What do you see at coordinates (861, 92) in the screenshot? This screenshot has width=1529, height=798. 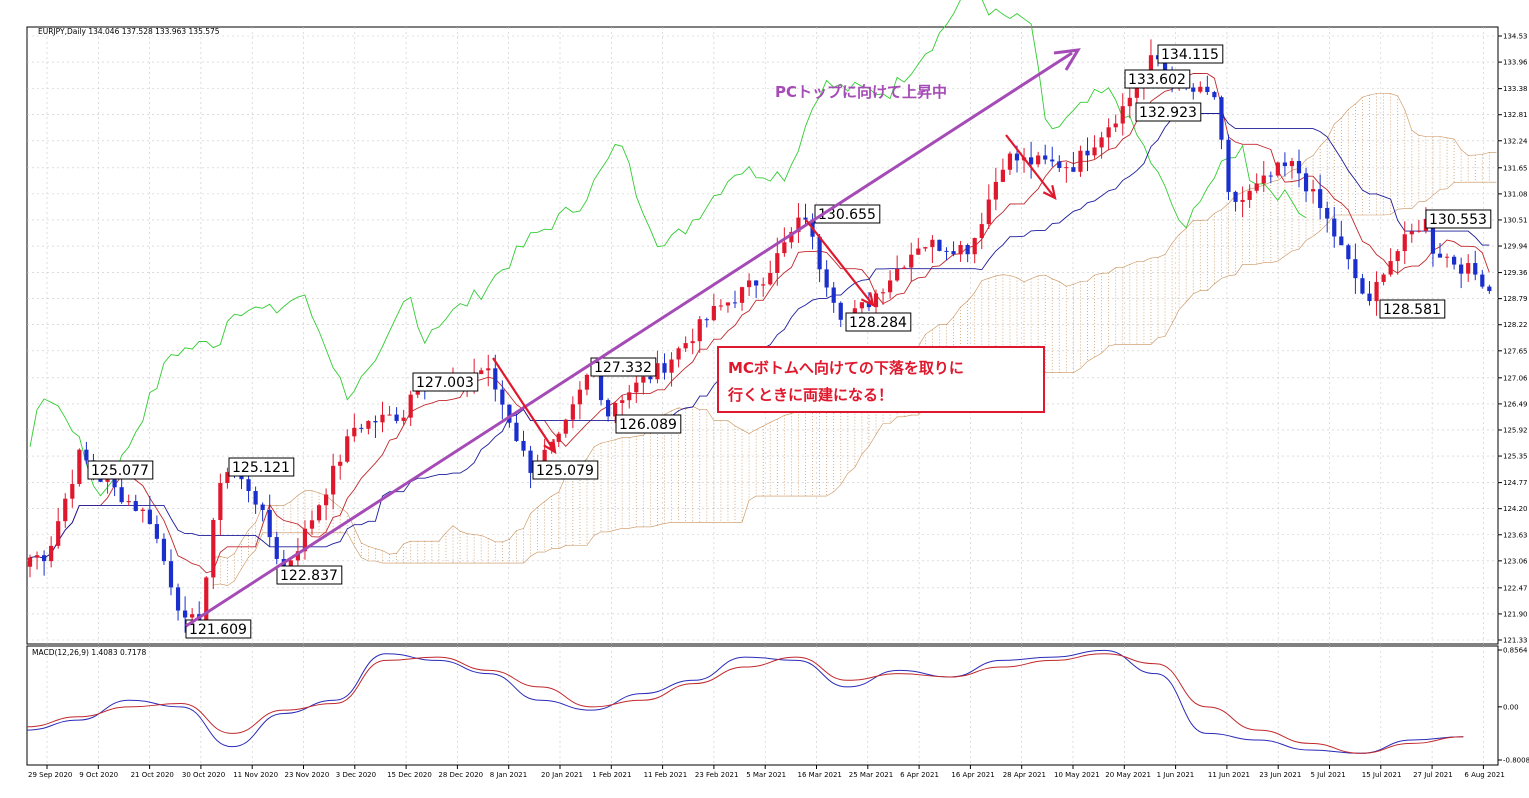 I see `uptrend-annotation: PCトップに向けて上昇中` at bounding box center [861, 92].